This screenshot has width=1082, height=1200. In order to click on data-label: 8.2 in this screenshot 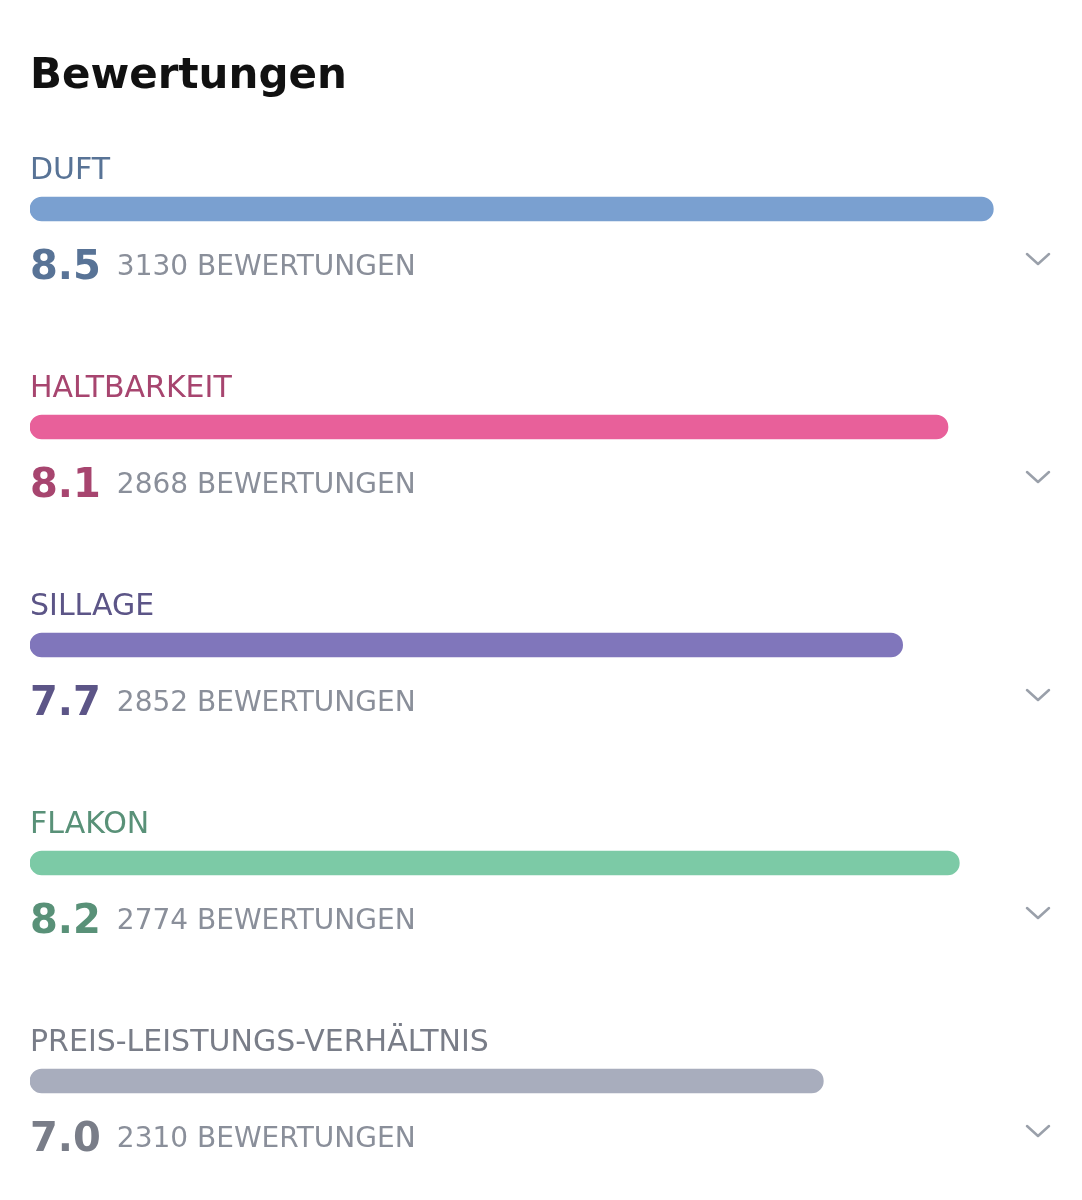, I will do `click(65, 919)`.